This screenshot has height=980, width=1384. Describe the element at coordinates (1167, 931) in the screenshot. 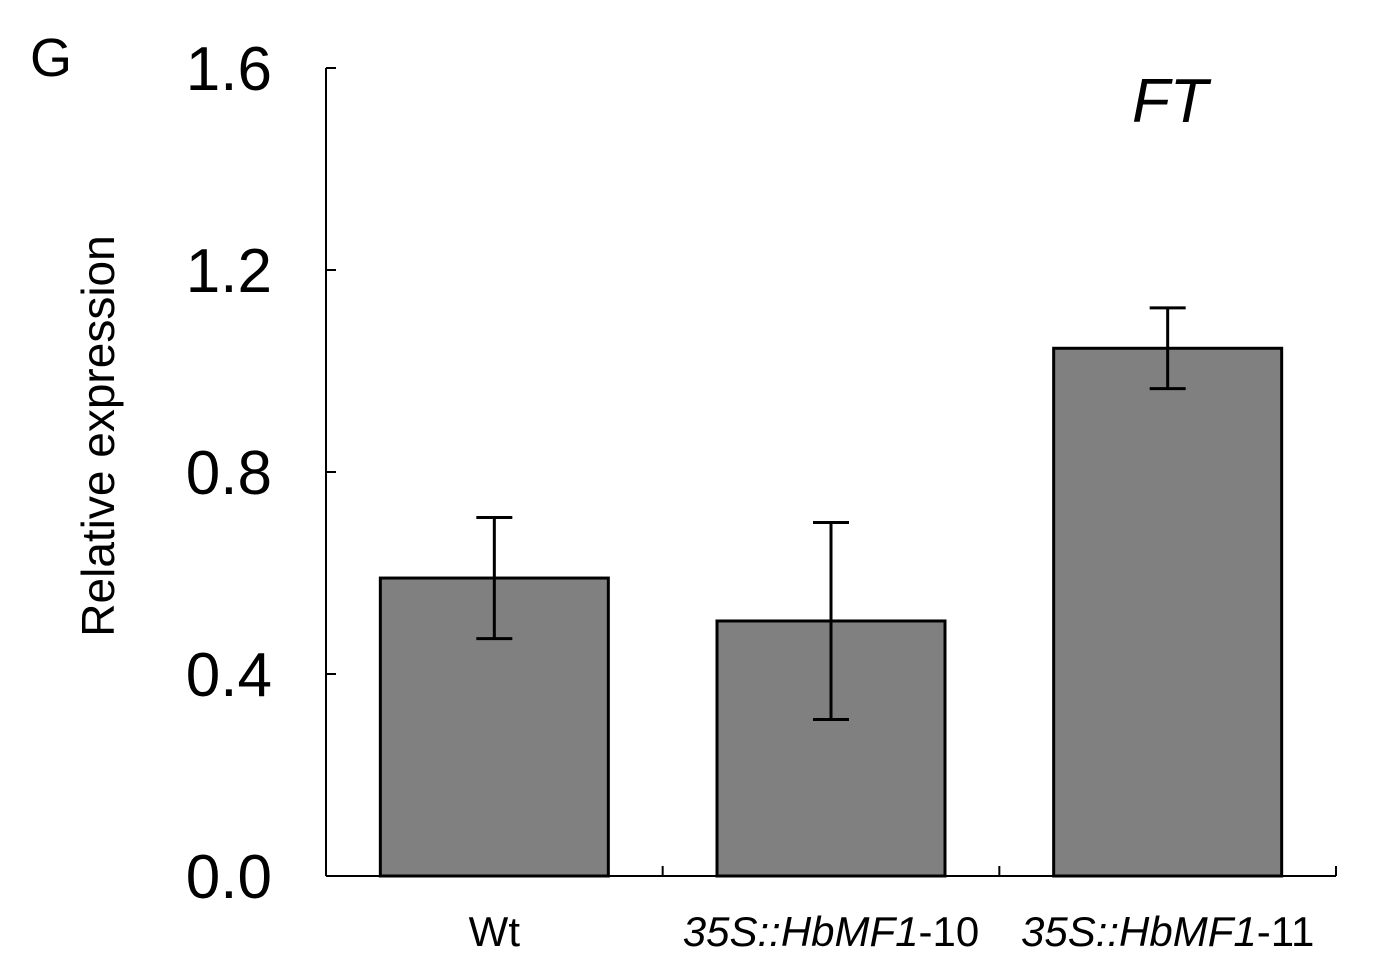

I see `x-tick-label: 35S::HbMF1-11` at that location.